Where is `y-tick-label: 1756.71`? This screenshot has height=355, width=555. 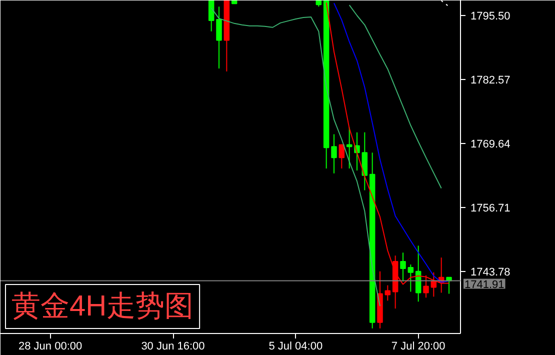
y-tick-label: 1756.71 is located at coordinates (490, 208).